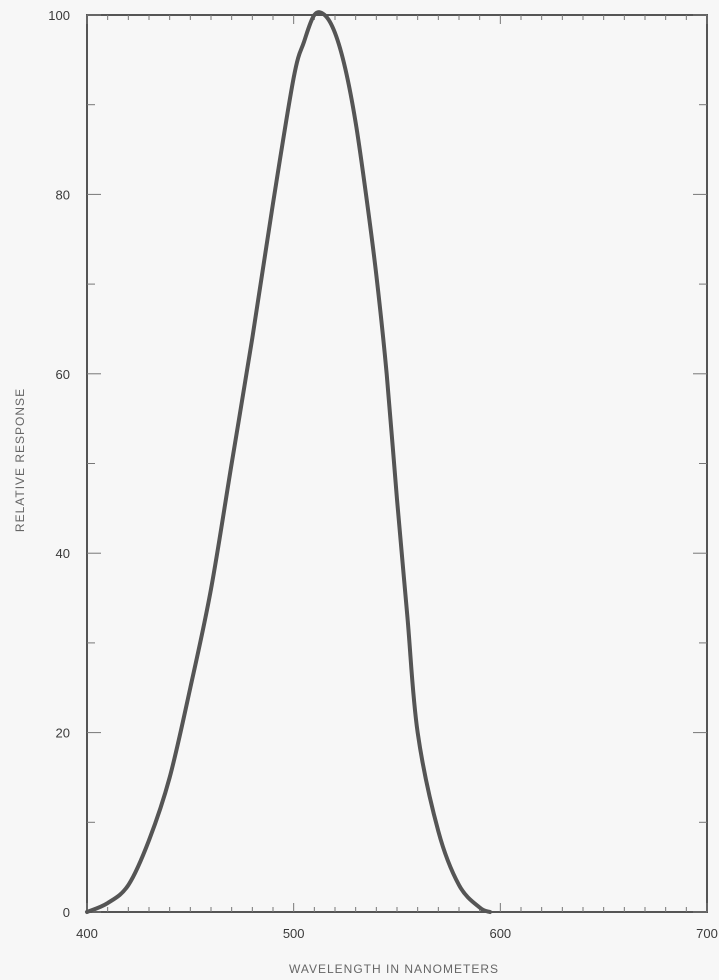 The width and height of the screenshot is (719, 980). What do you see at coordinates (500, 933) in the screenshot?
I see `x-tick-label: 600` at bounding box center [500, 933].